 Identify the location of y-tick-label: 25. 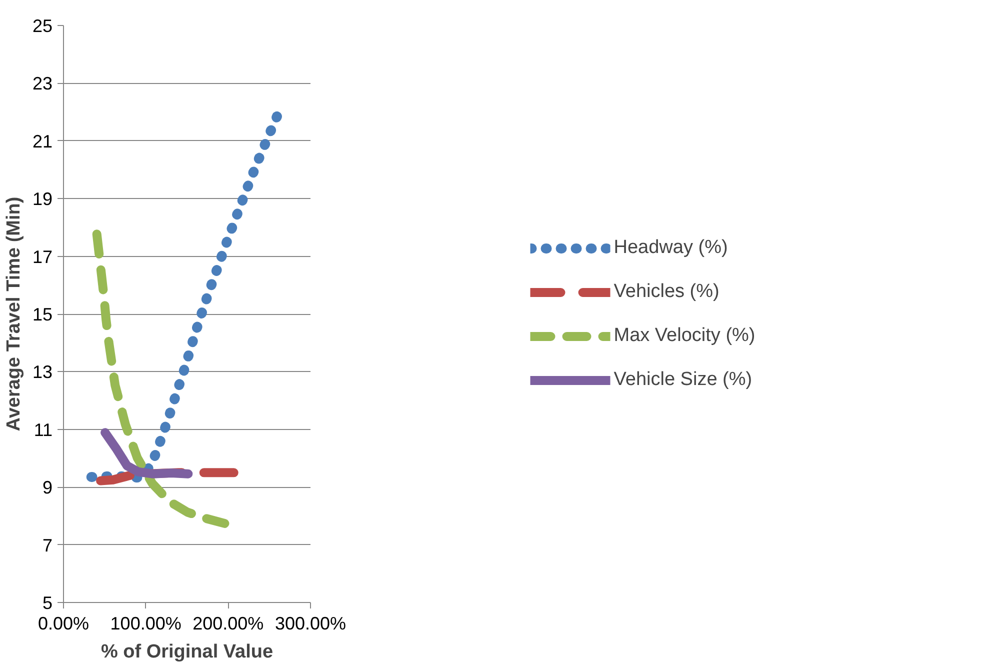
(42, 26).